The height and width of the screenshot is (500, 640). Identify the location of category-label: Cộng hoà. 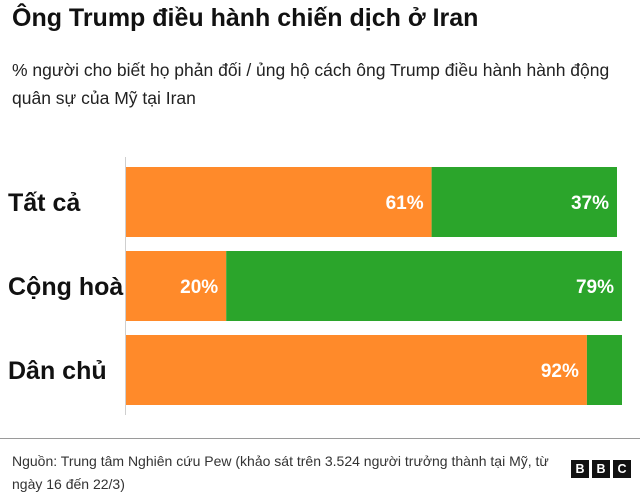
(65, 287).